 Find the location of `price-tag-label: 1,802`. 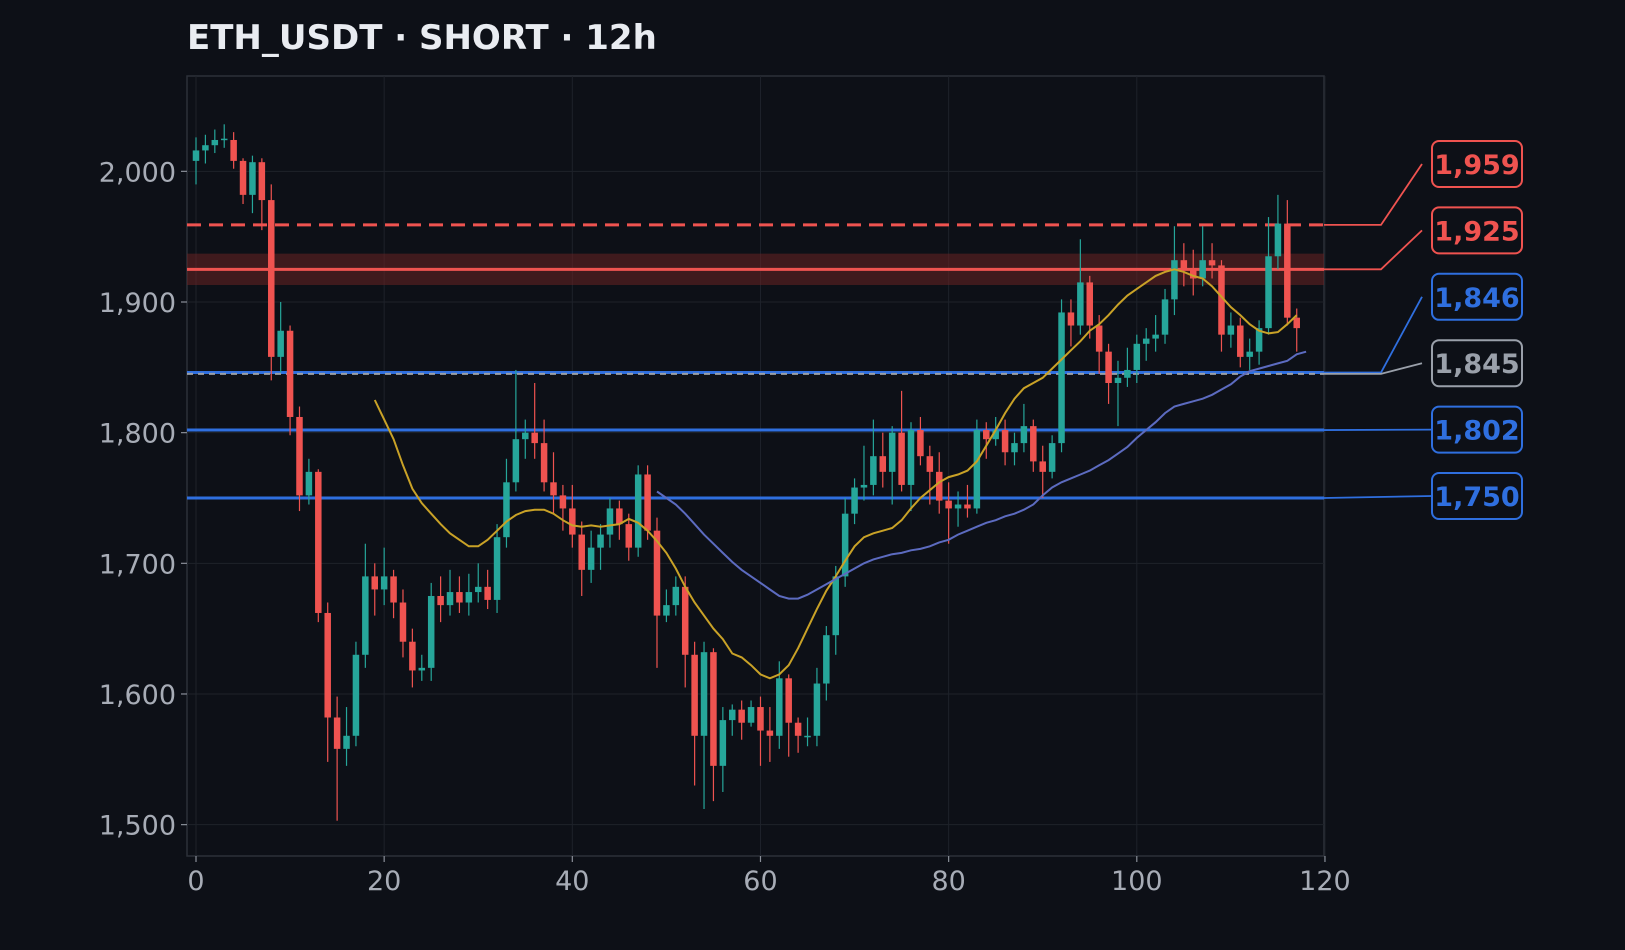

price-tag-label: 1,802 is located at coordinates (1476, 431).